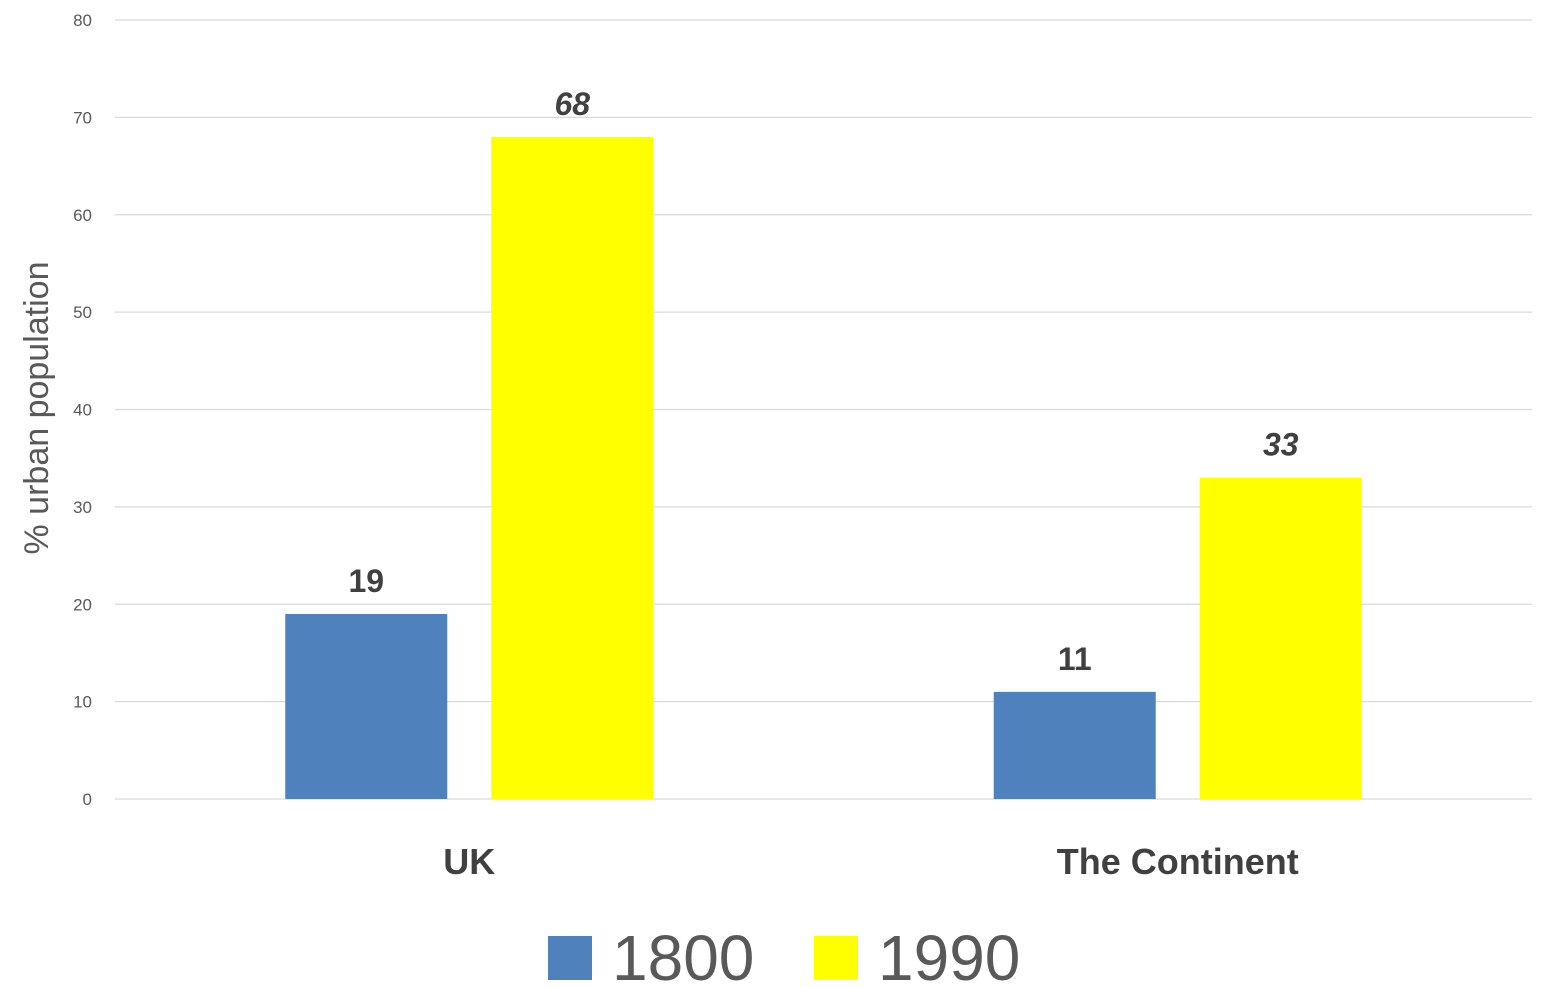 The width and height of the screenshot is (1547, 987). I want to click on y-tick-label: 80, so click(82, 20).